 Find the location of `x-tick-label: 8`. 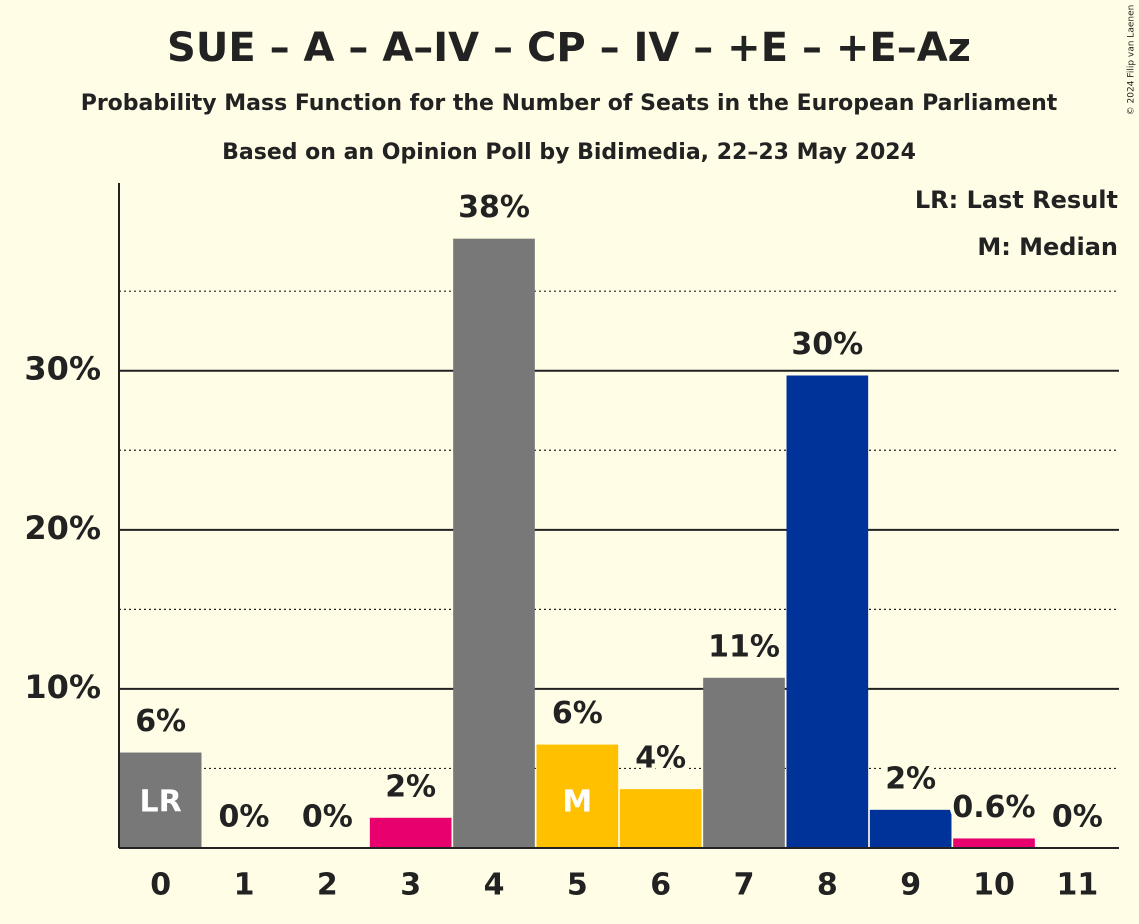

x-tick-label: 8 is located at coordinates (827, 885).